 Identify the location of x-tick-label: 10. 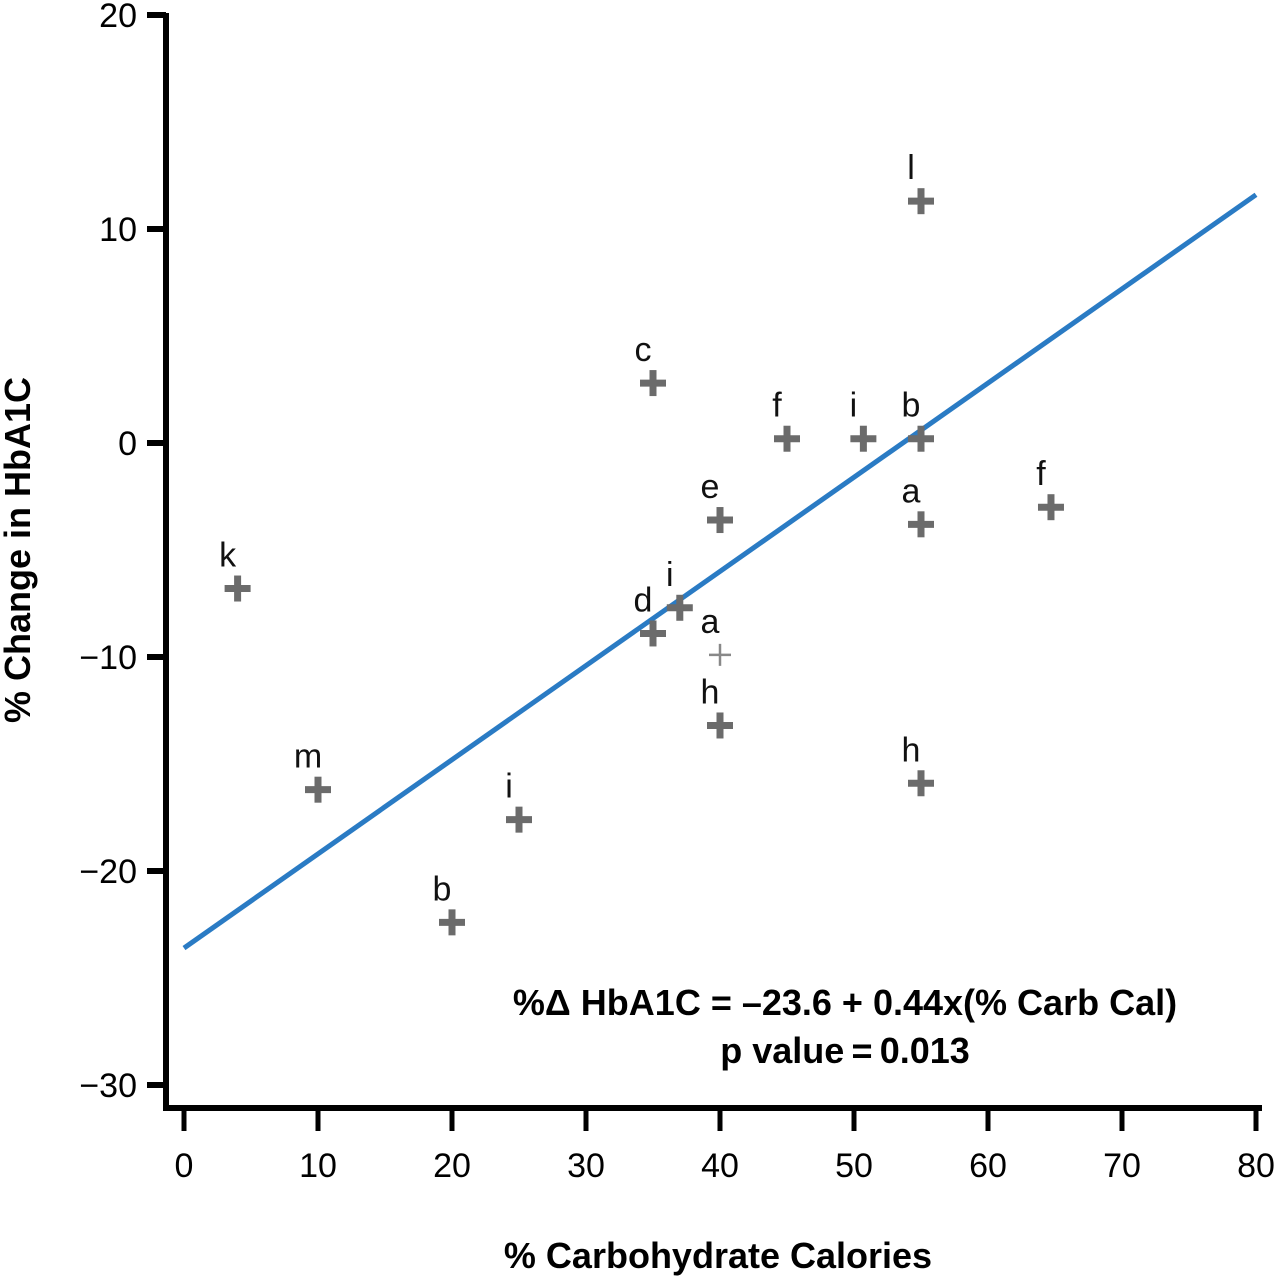
(318, 1166).